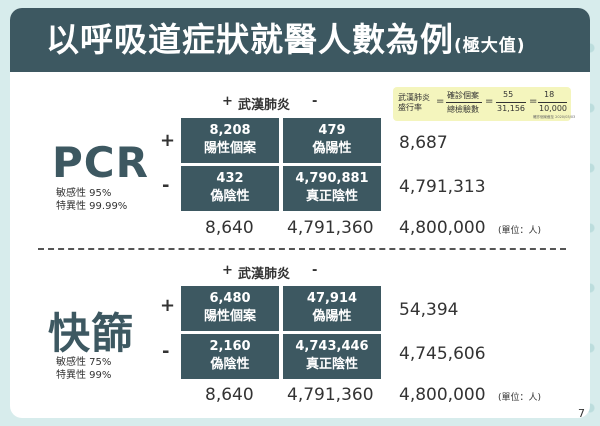 The height and width of the screenshot is (426, 600). What do you see at coordinates (230, 364) in the screenshot?
I see `rapid-fn-label: 偽陰性` at bounding box center [230, 364].